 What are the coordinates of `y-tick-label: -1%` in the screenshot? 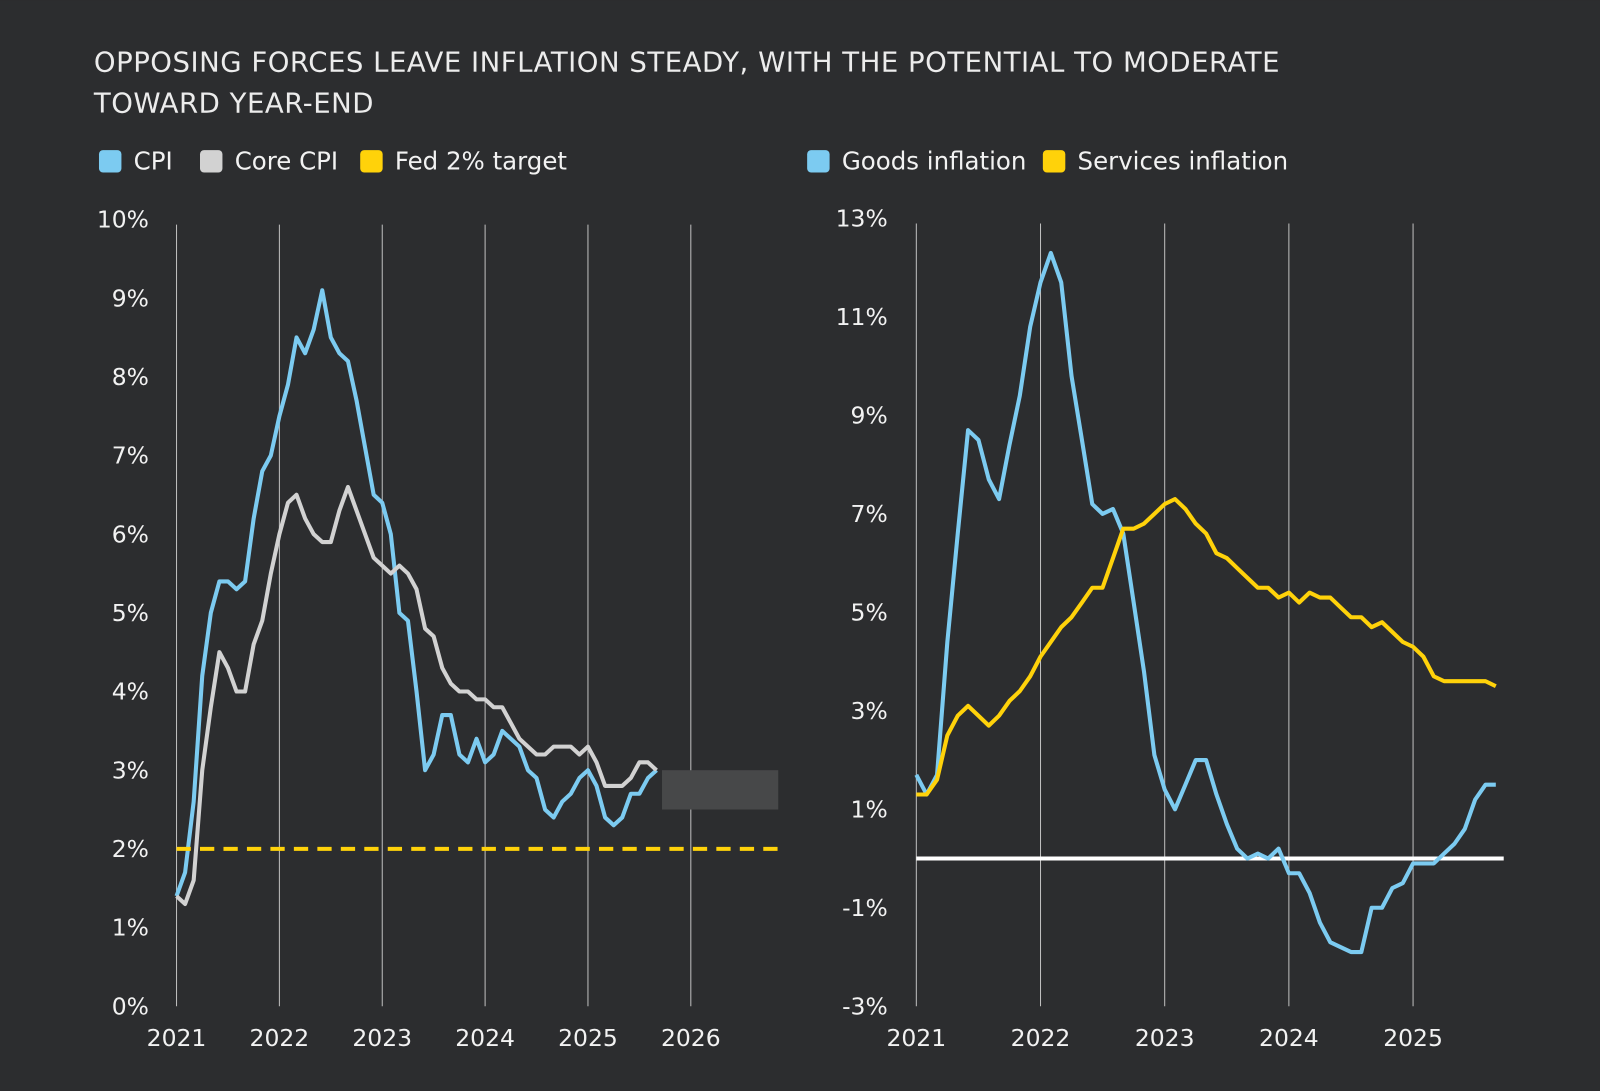 It's located at (865, 908).